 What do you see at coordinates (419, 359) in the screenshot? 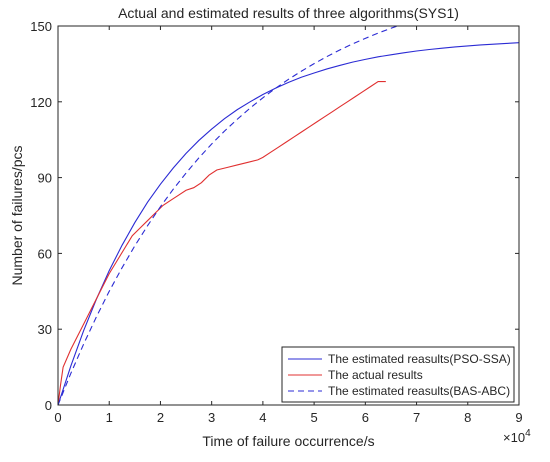
I see `legend-label-1: The estimated reasults(PSO-SSA)` at bounding box center [419, 359].